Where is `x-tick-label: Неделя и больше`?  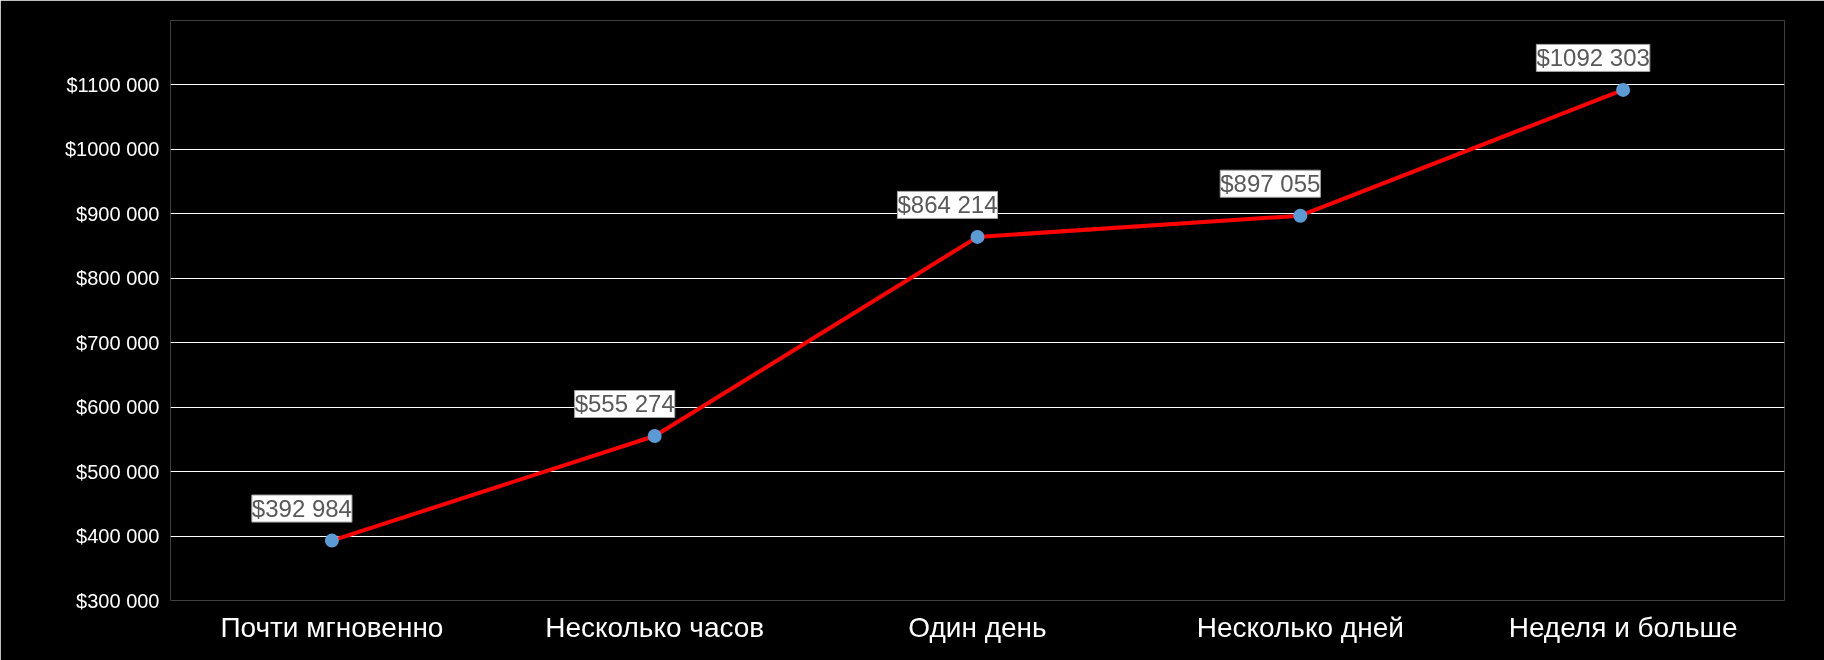 x-tick-label: Неделя и больше is located at coordinates (1623, 627).